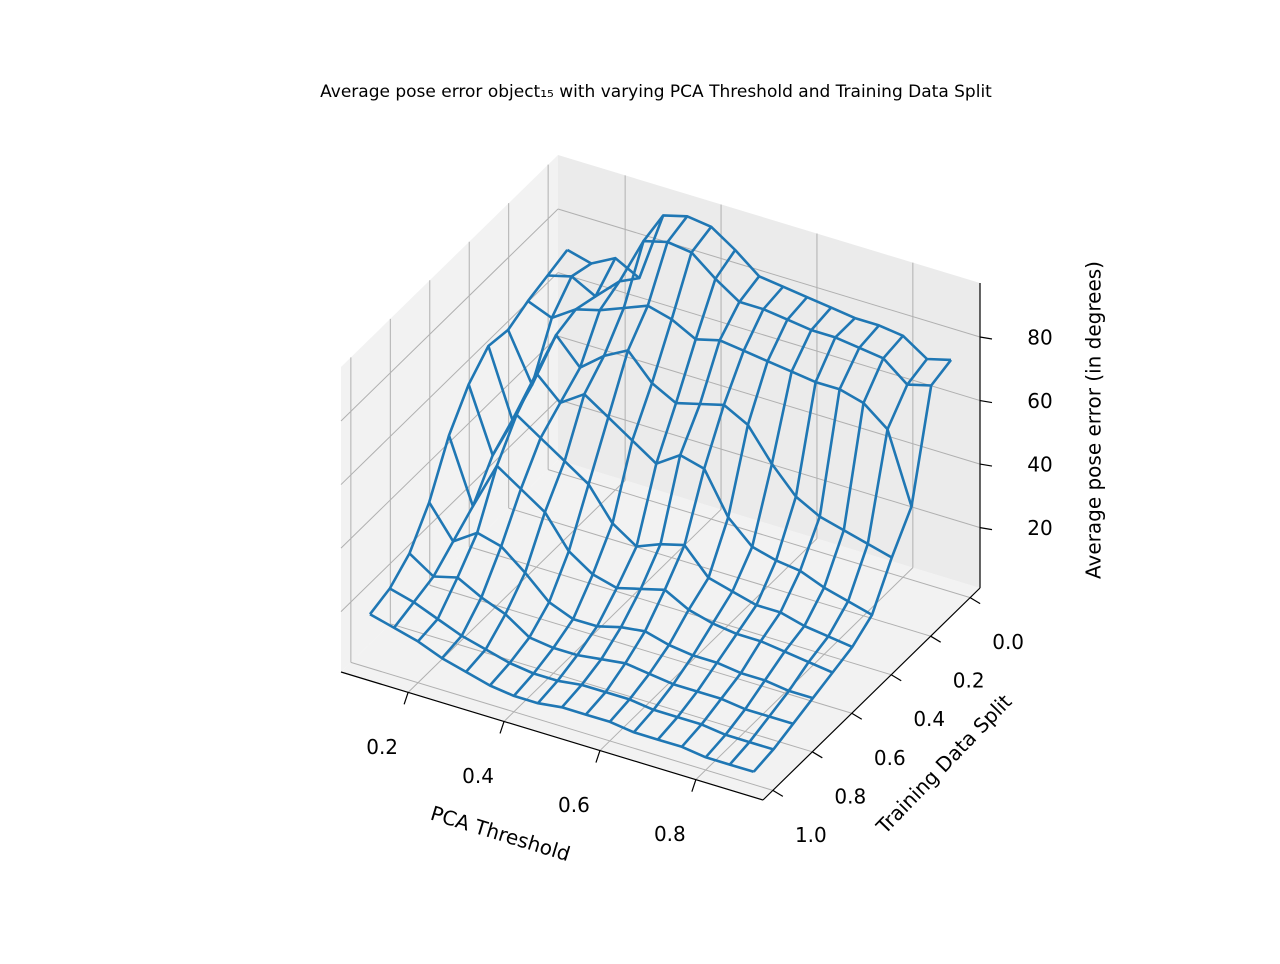  Describe the element at coordinates (811, 835) in the screenshot. I see `y-tick-label: 1.0` at that location.